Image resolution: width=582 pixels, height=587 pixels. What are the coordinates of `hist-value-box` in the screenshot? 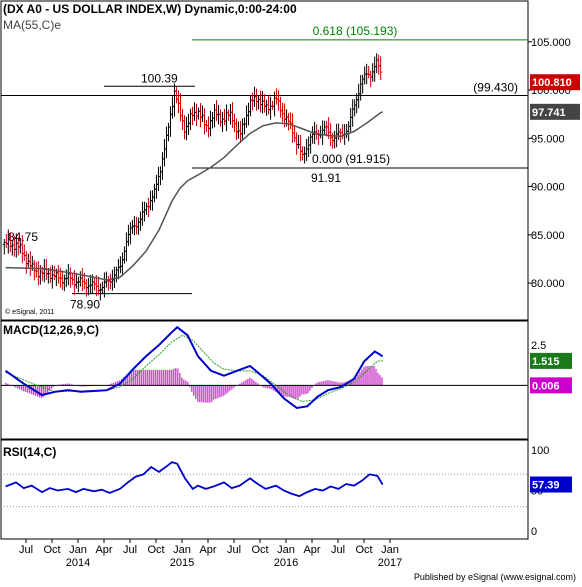 It's located at (551, 385).